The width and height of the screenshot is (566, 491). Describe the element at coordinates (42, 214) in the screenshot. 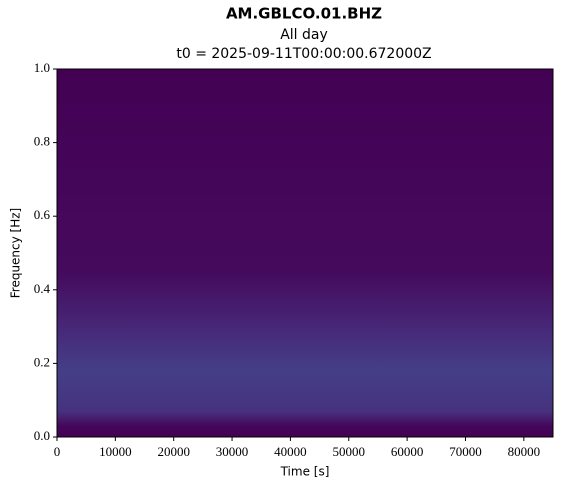

I see `y-tick-label: 0.6` at that location.